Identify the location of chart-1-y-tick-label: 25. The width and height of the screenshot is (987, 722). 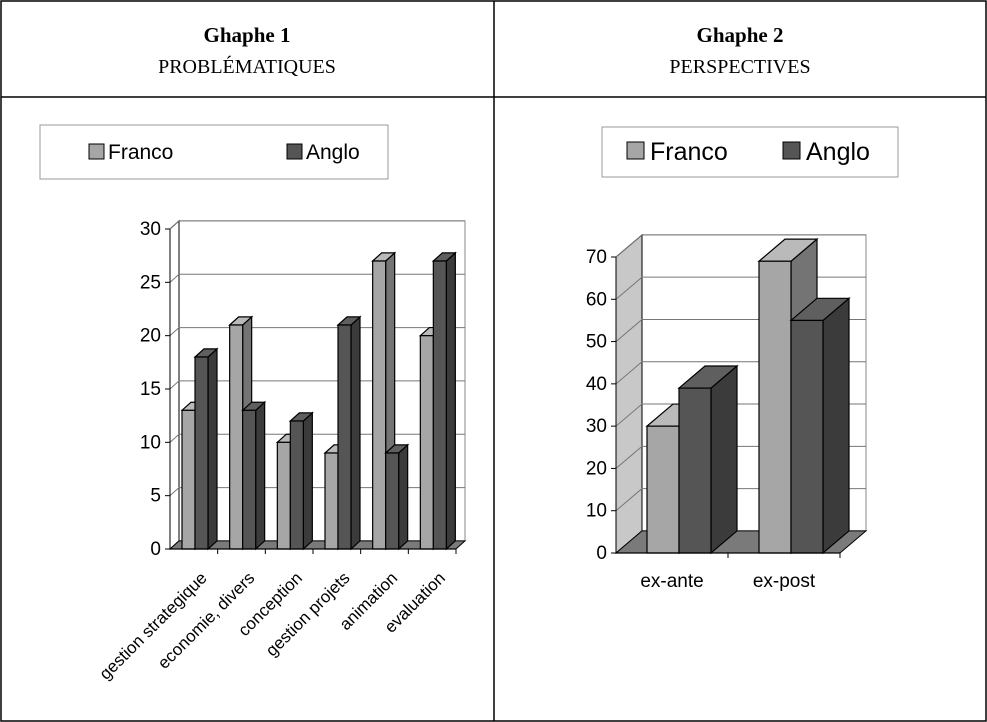
(150, 282).